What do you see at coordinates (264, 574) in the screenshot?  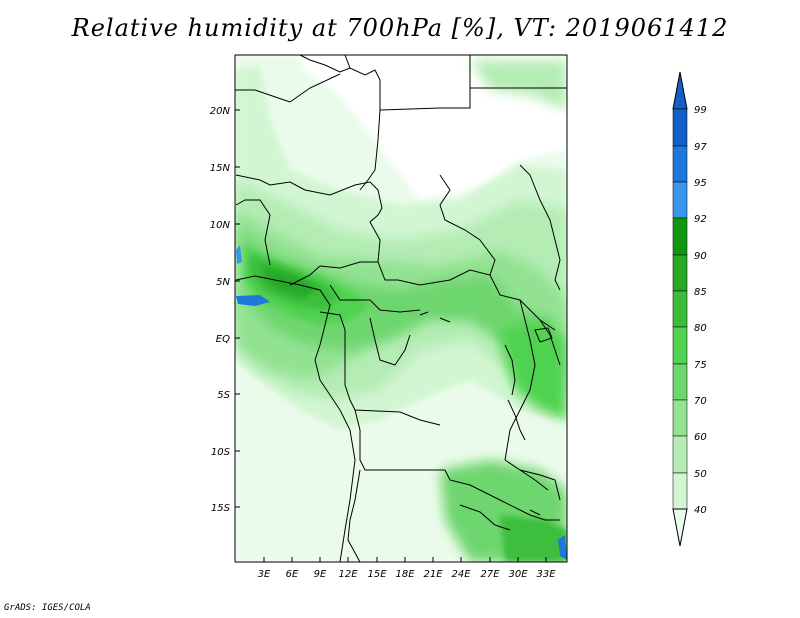 I see `lon-label-3e: 3E` at bounding box center [264, 574].